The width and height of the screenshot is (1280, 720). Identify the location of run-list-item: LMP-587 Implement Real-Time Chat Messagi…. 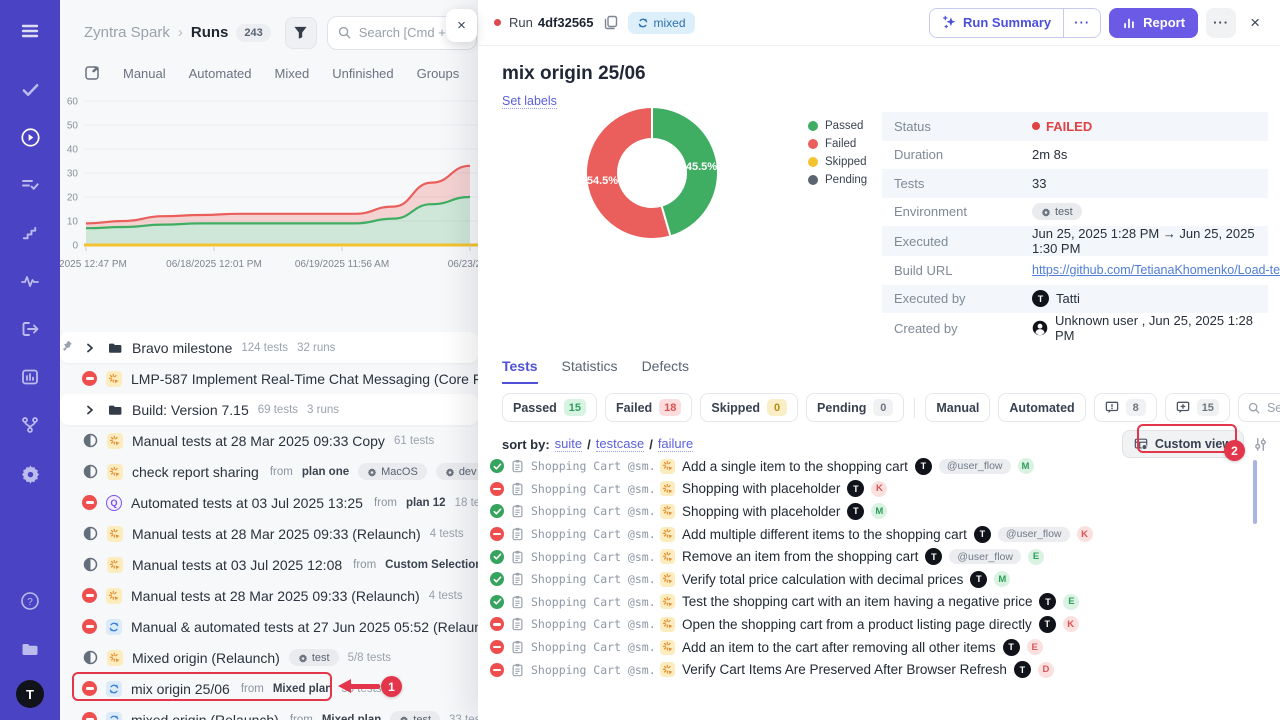
(269, 378).